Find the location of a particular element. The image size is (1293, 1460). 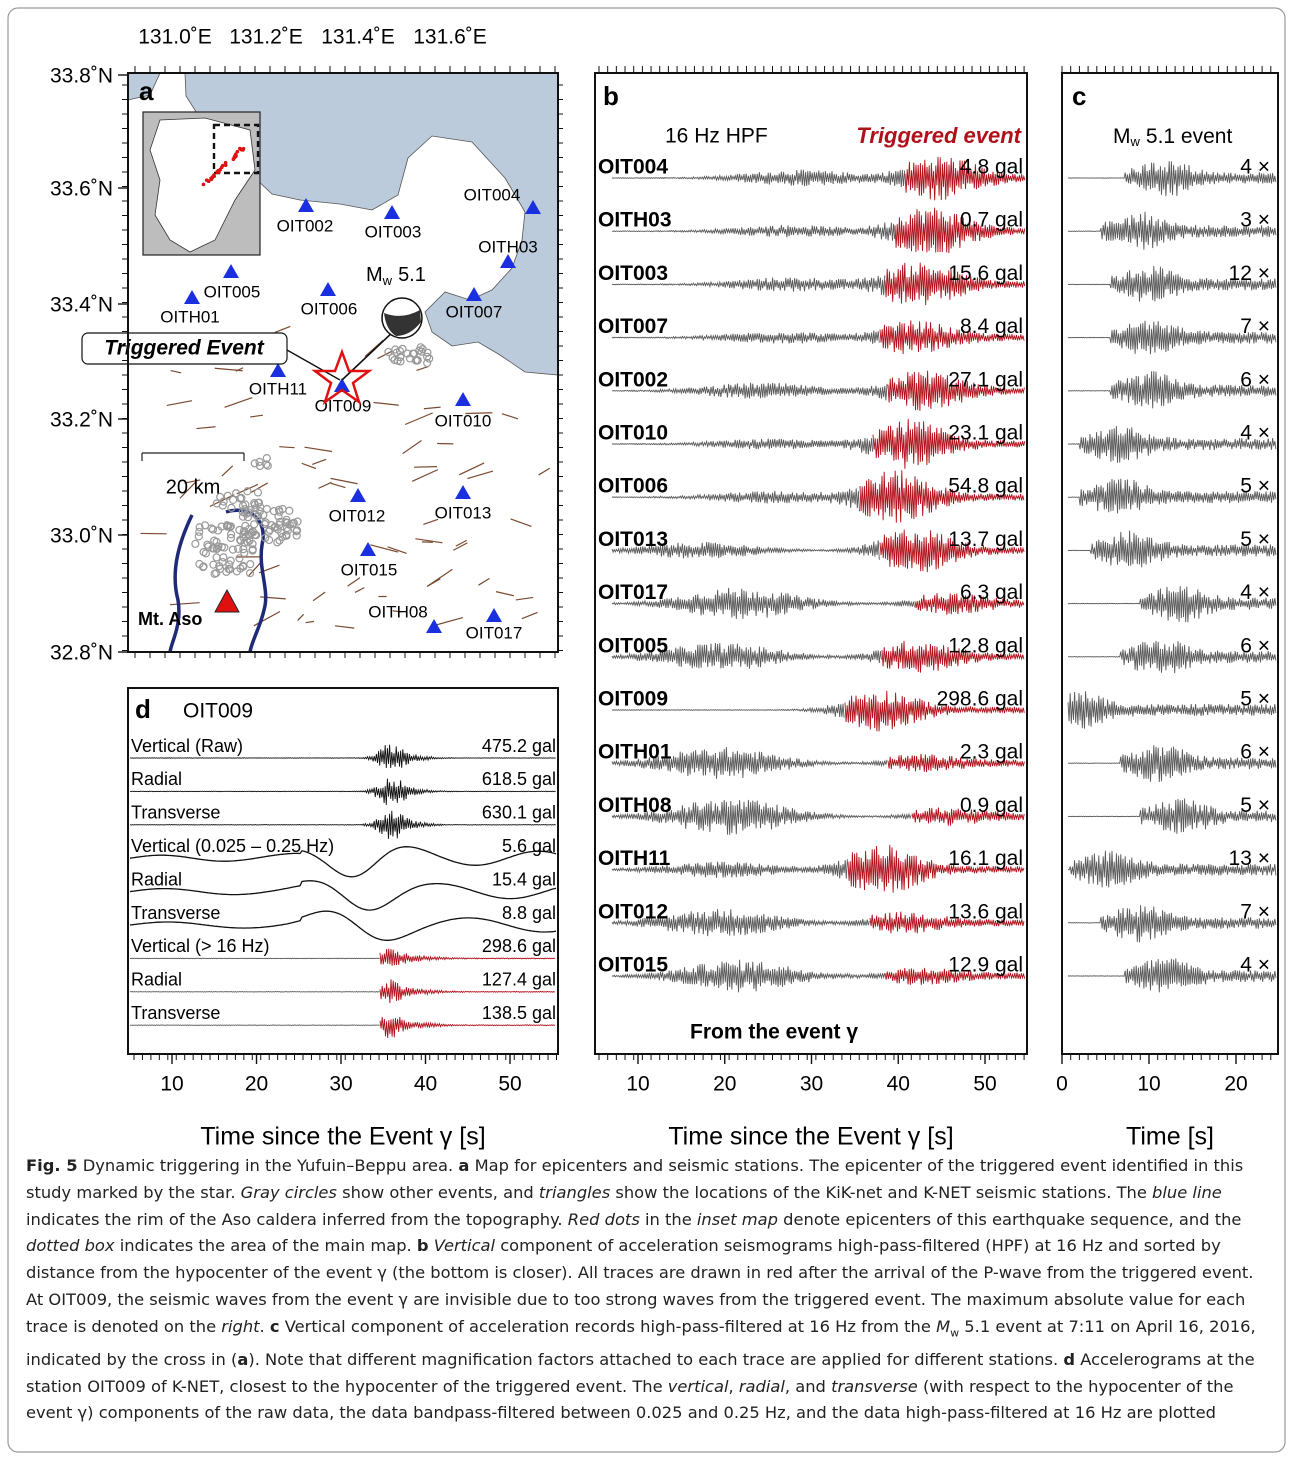

max-amplitude: 8.4 gal is located at coordinates (991, 326).